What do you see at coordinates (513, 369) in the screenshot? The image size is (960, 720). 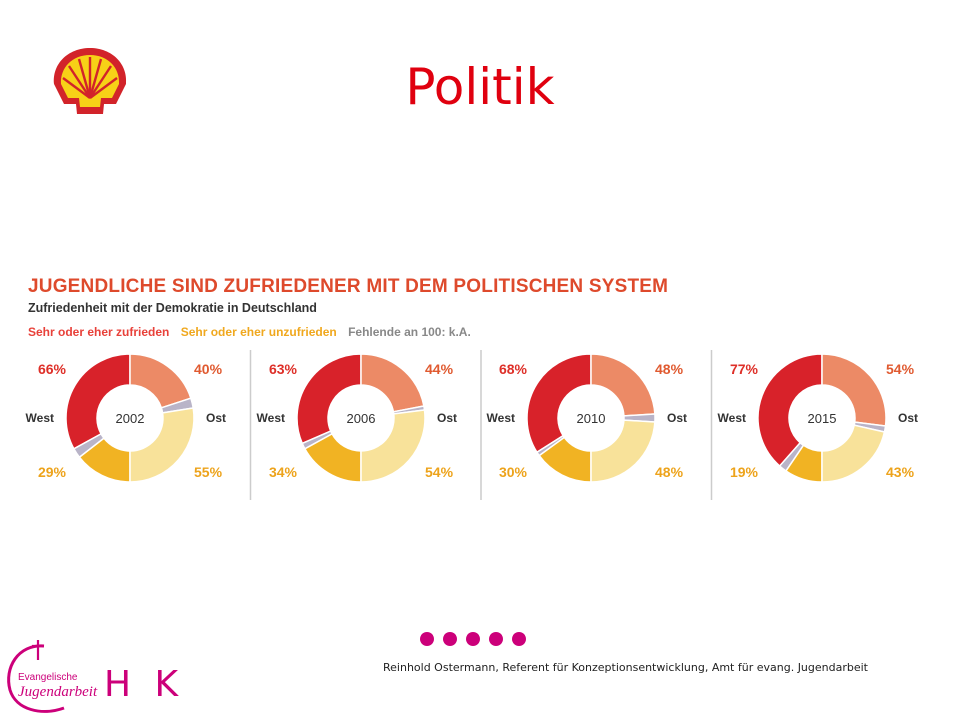 I see `label-2010-west-zufrieden: 68%` at bounding box center [513, 369].